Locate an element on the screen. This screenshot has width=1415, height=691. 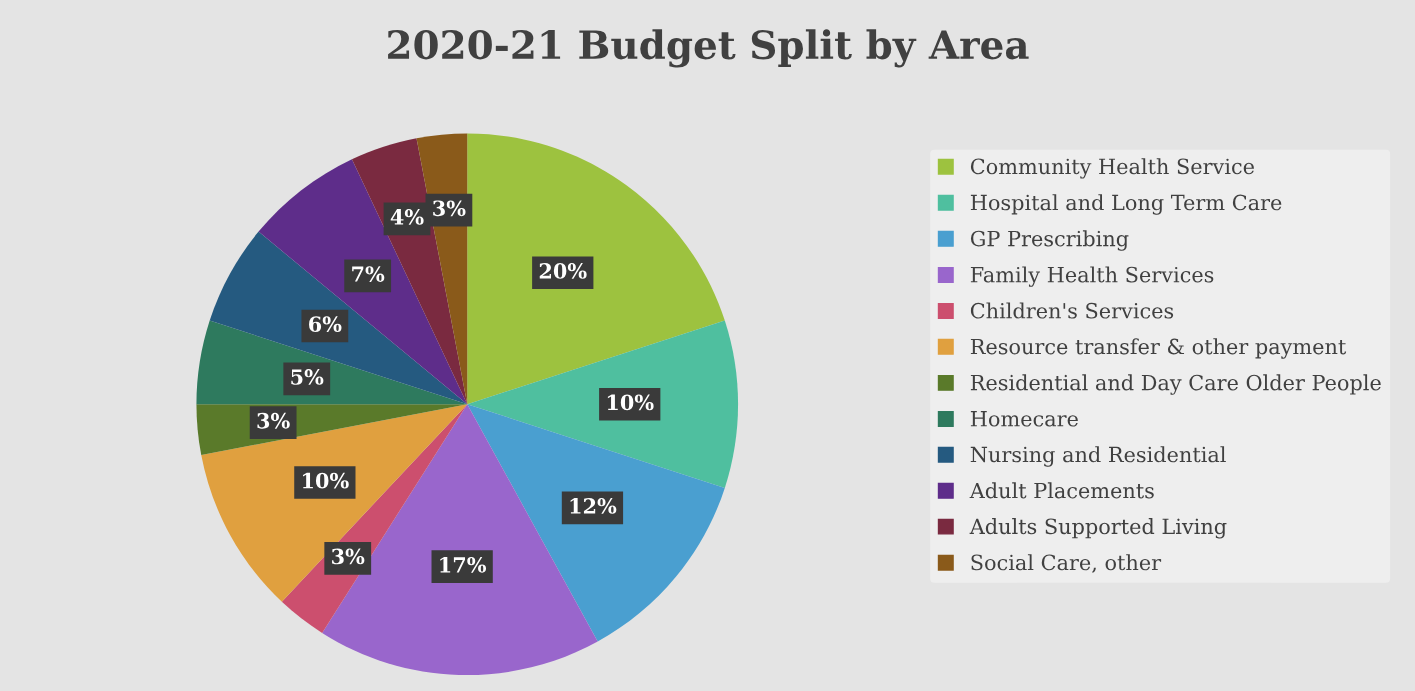
data-label: 6% is located at coordinates (325, 324).